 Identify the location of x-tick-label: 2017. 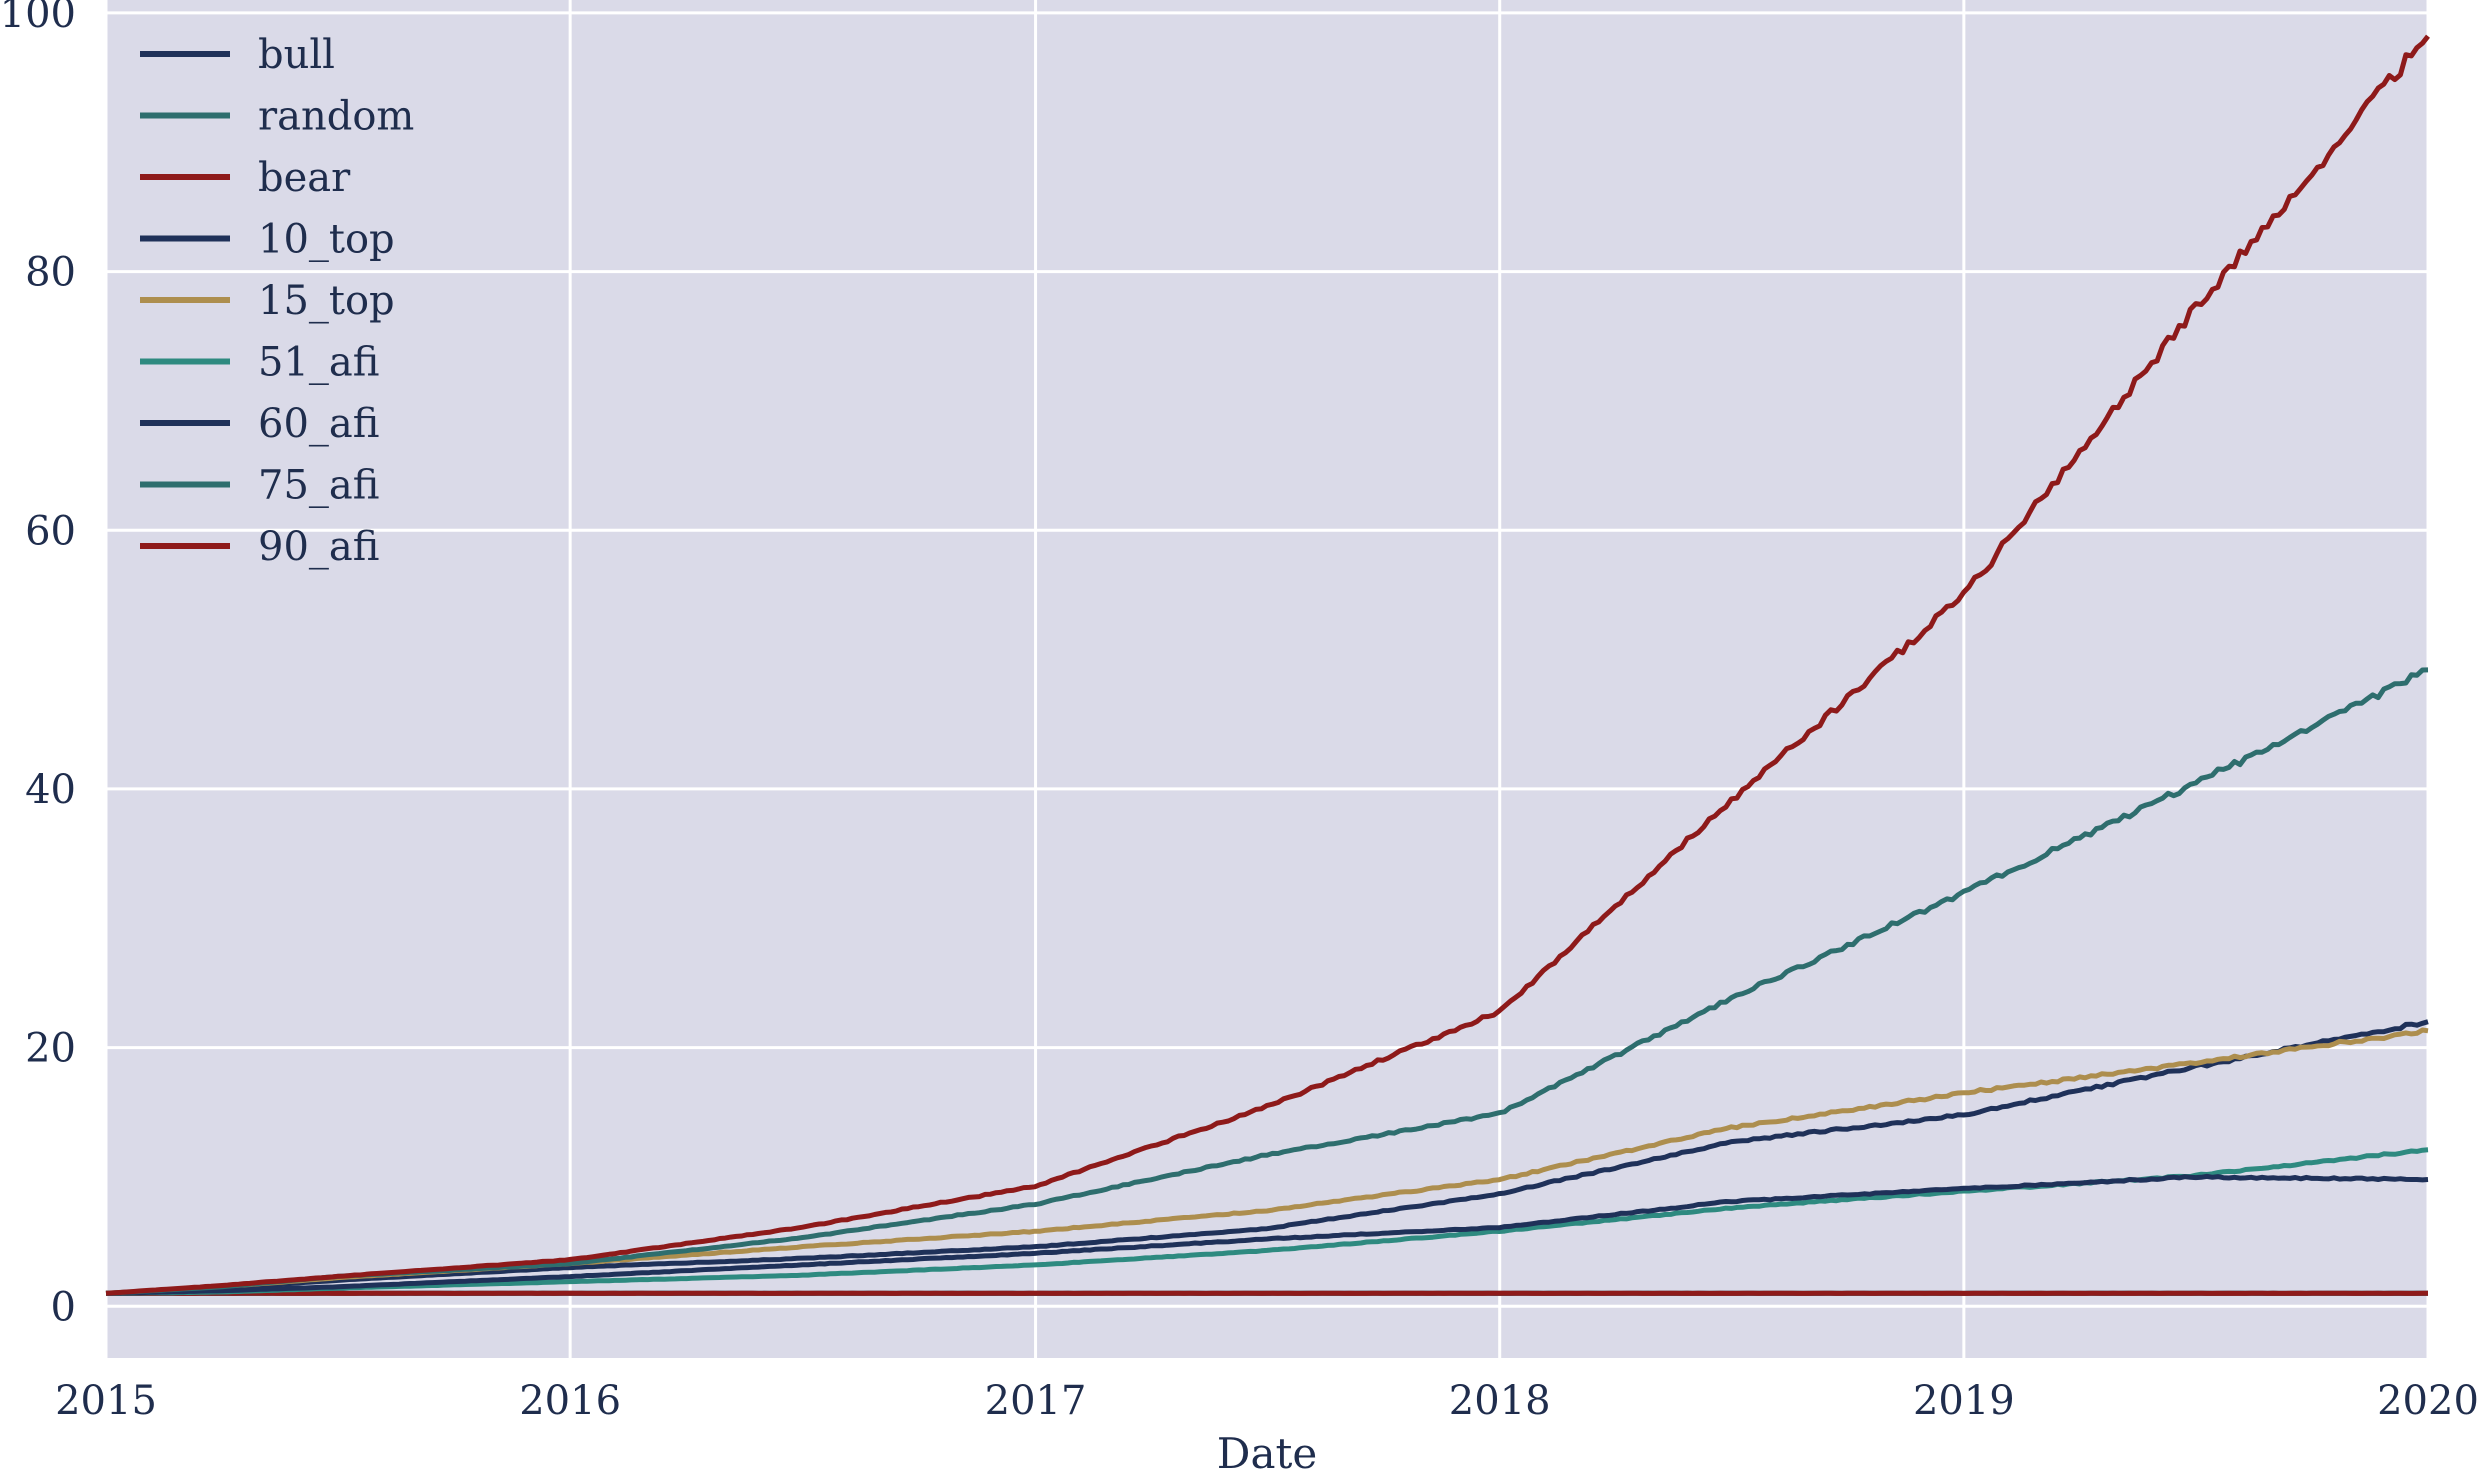
(1036, 1401).